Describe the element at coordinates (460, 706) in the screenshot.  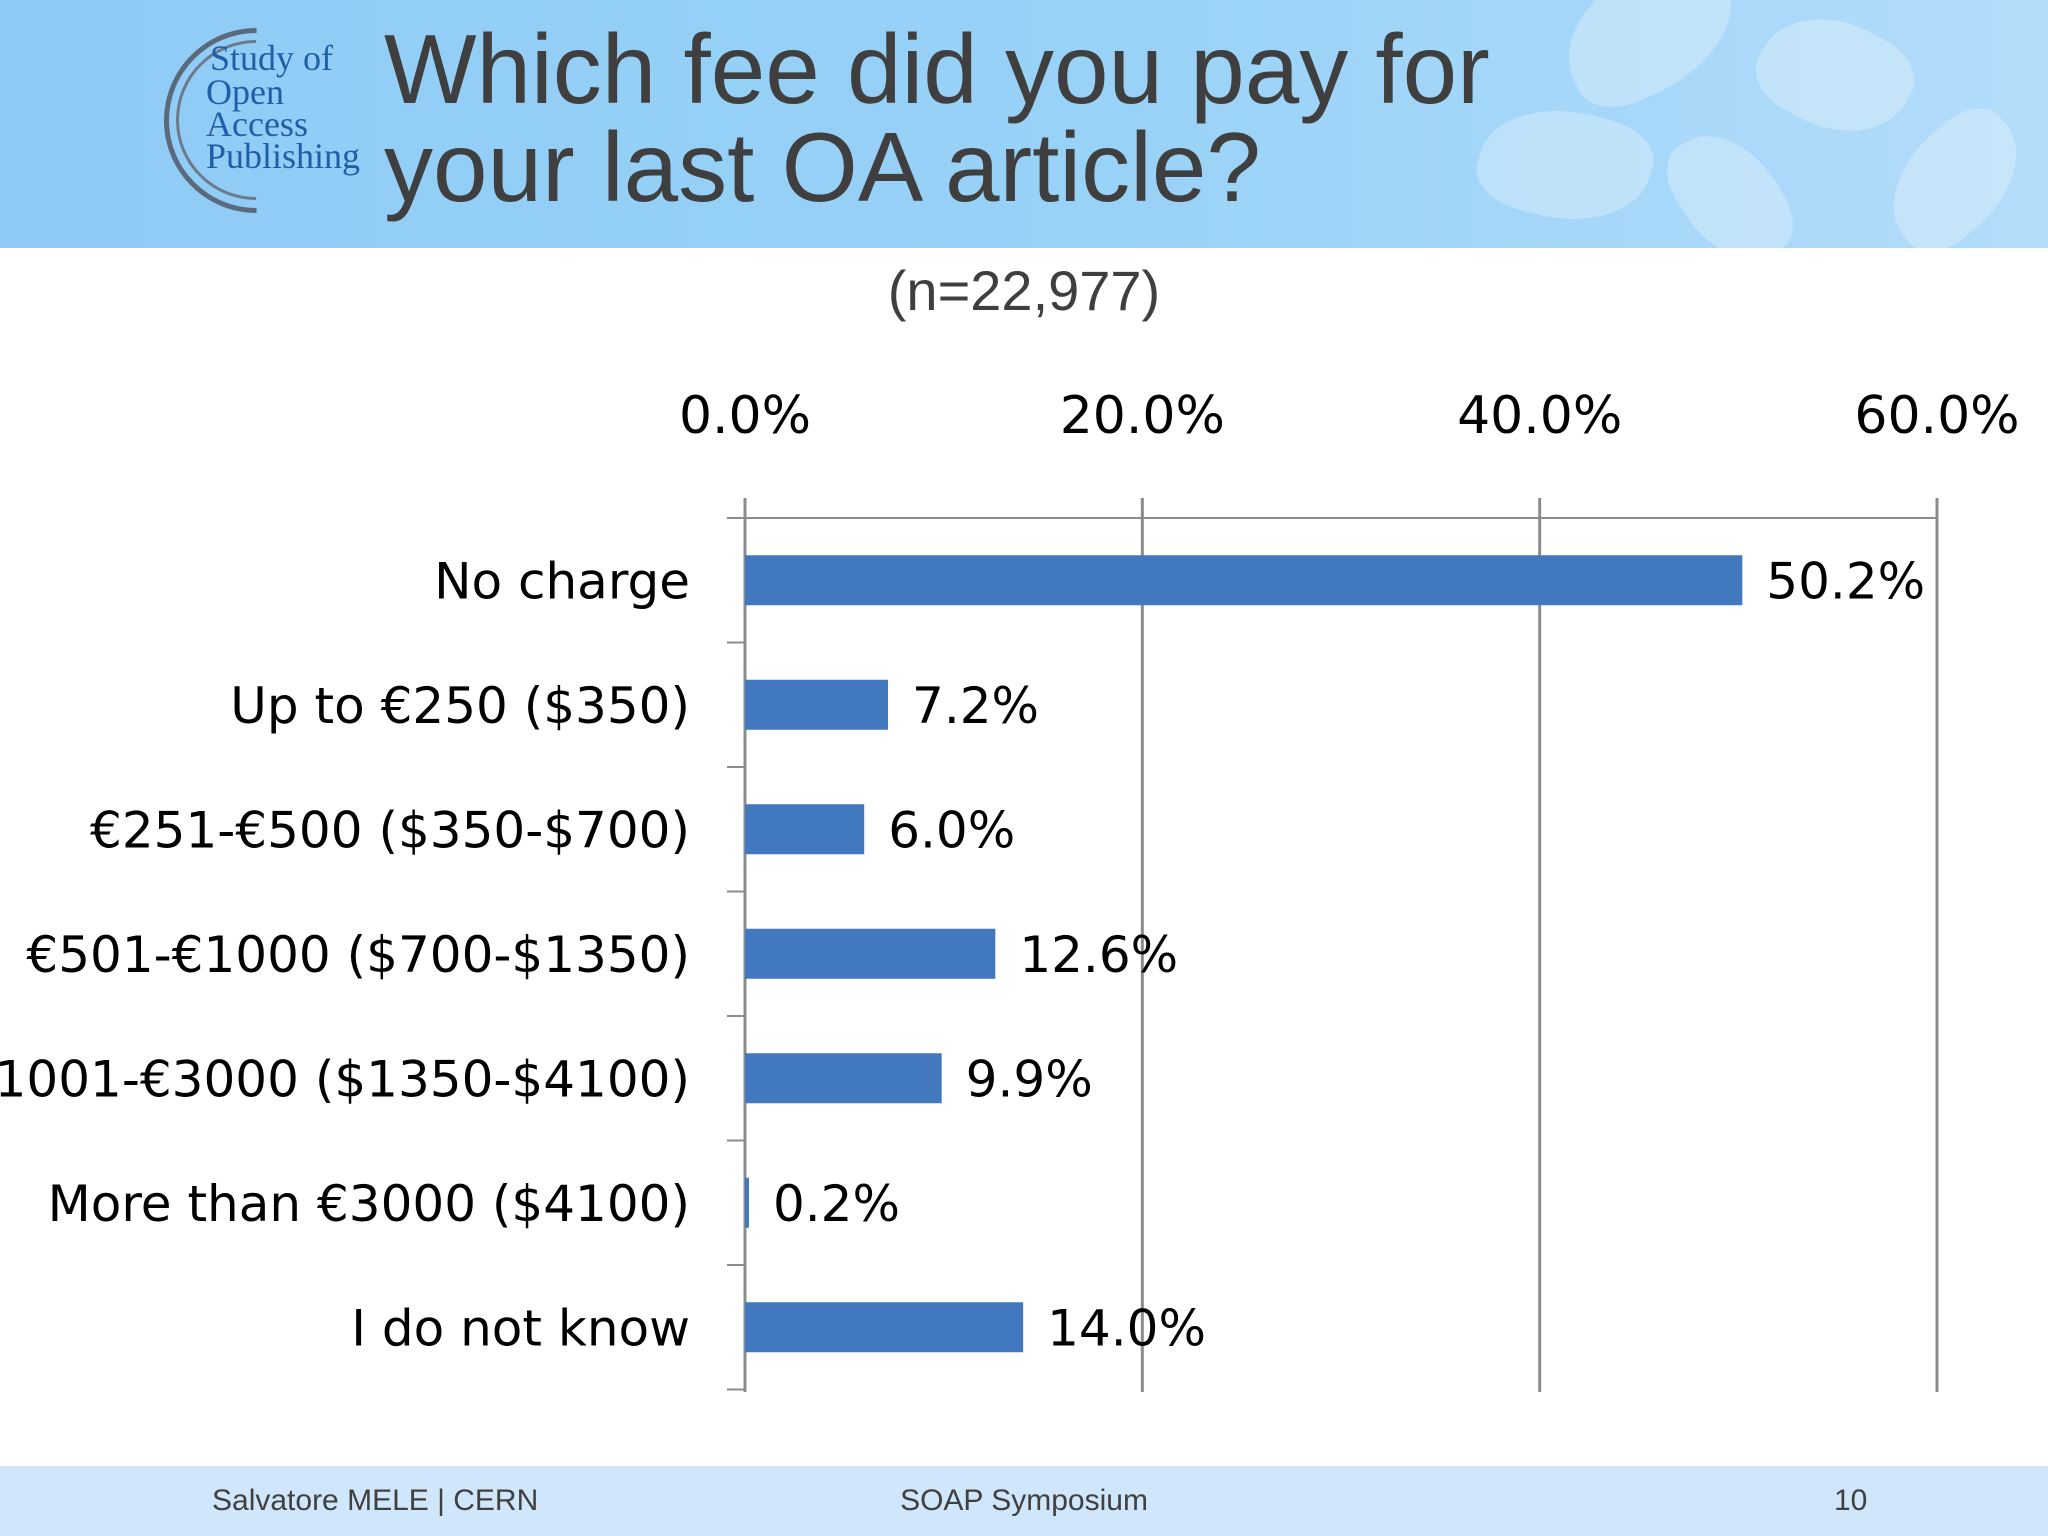
I see `category-label: Up to €250 ($350)` at that location.